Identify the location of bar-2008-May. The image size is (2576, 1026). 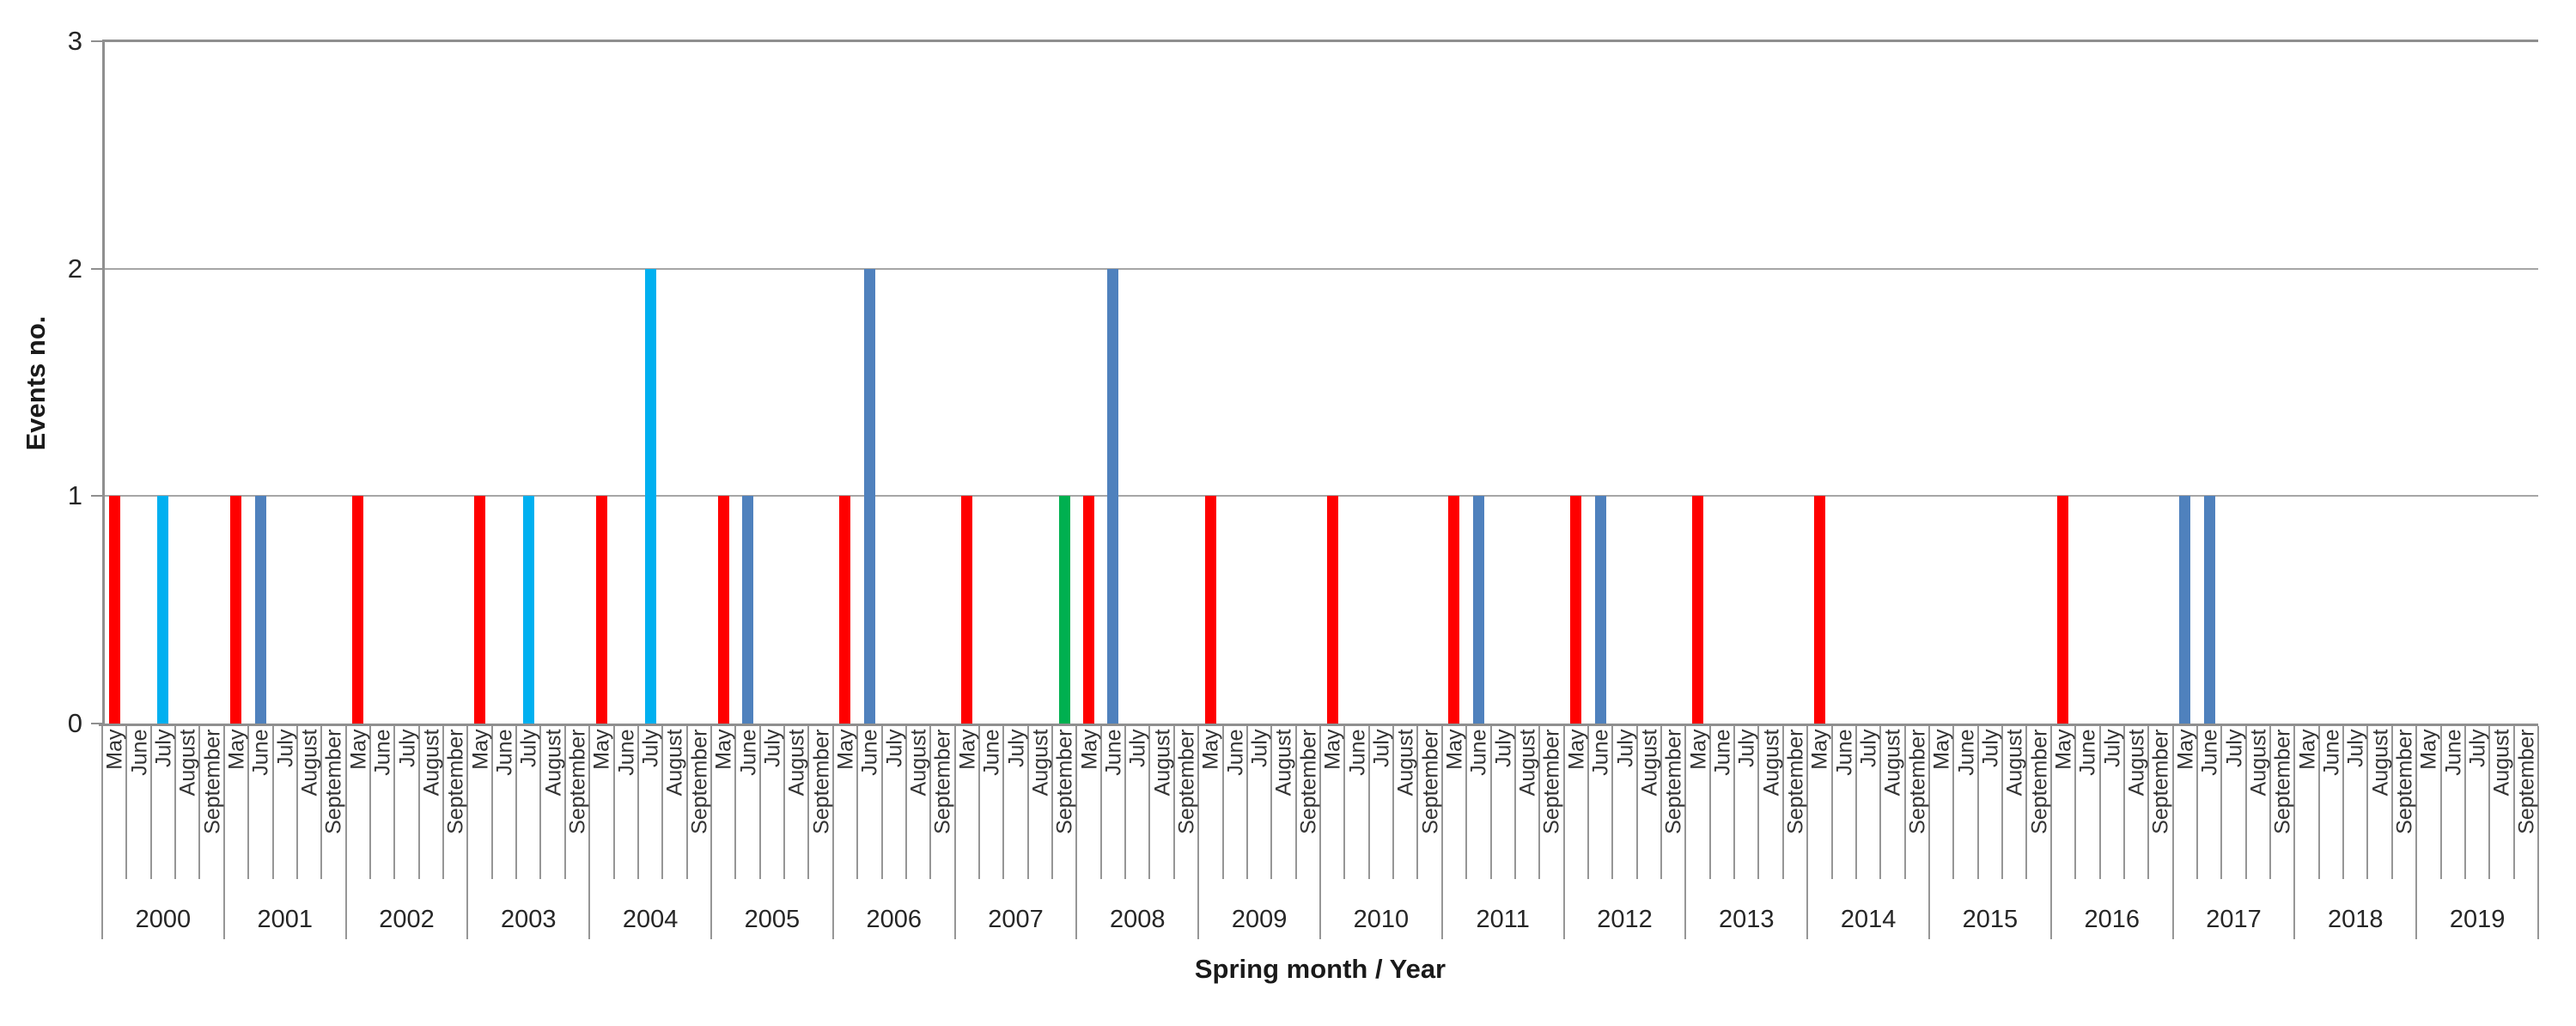
(1089, 610).